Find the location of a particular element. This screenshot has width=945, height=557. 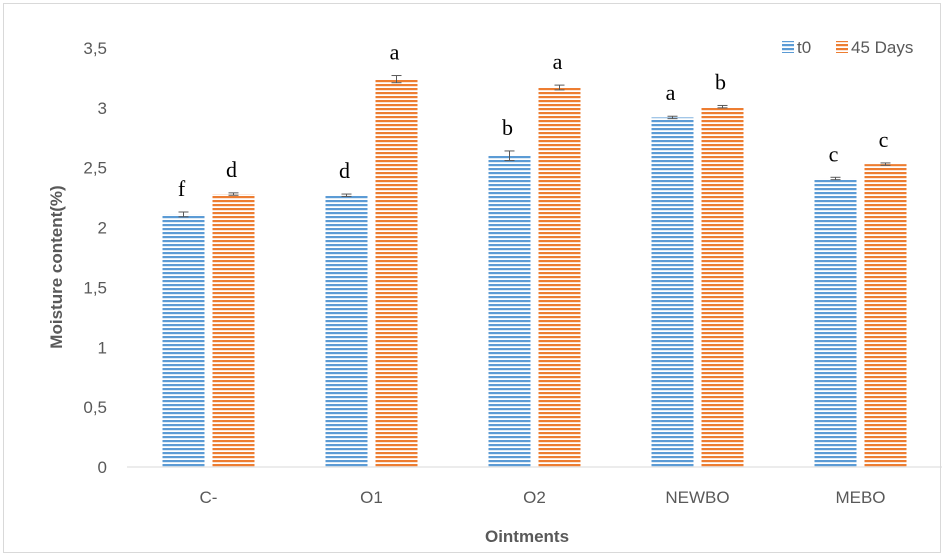

x-tick-label: O1 is located at coordinates (371, 497).